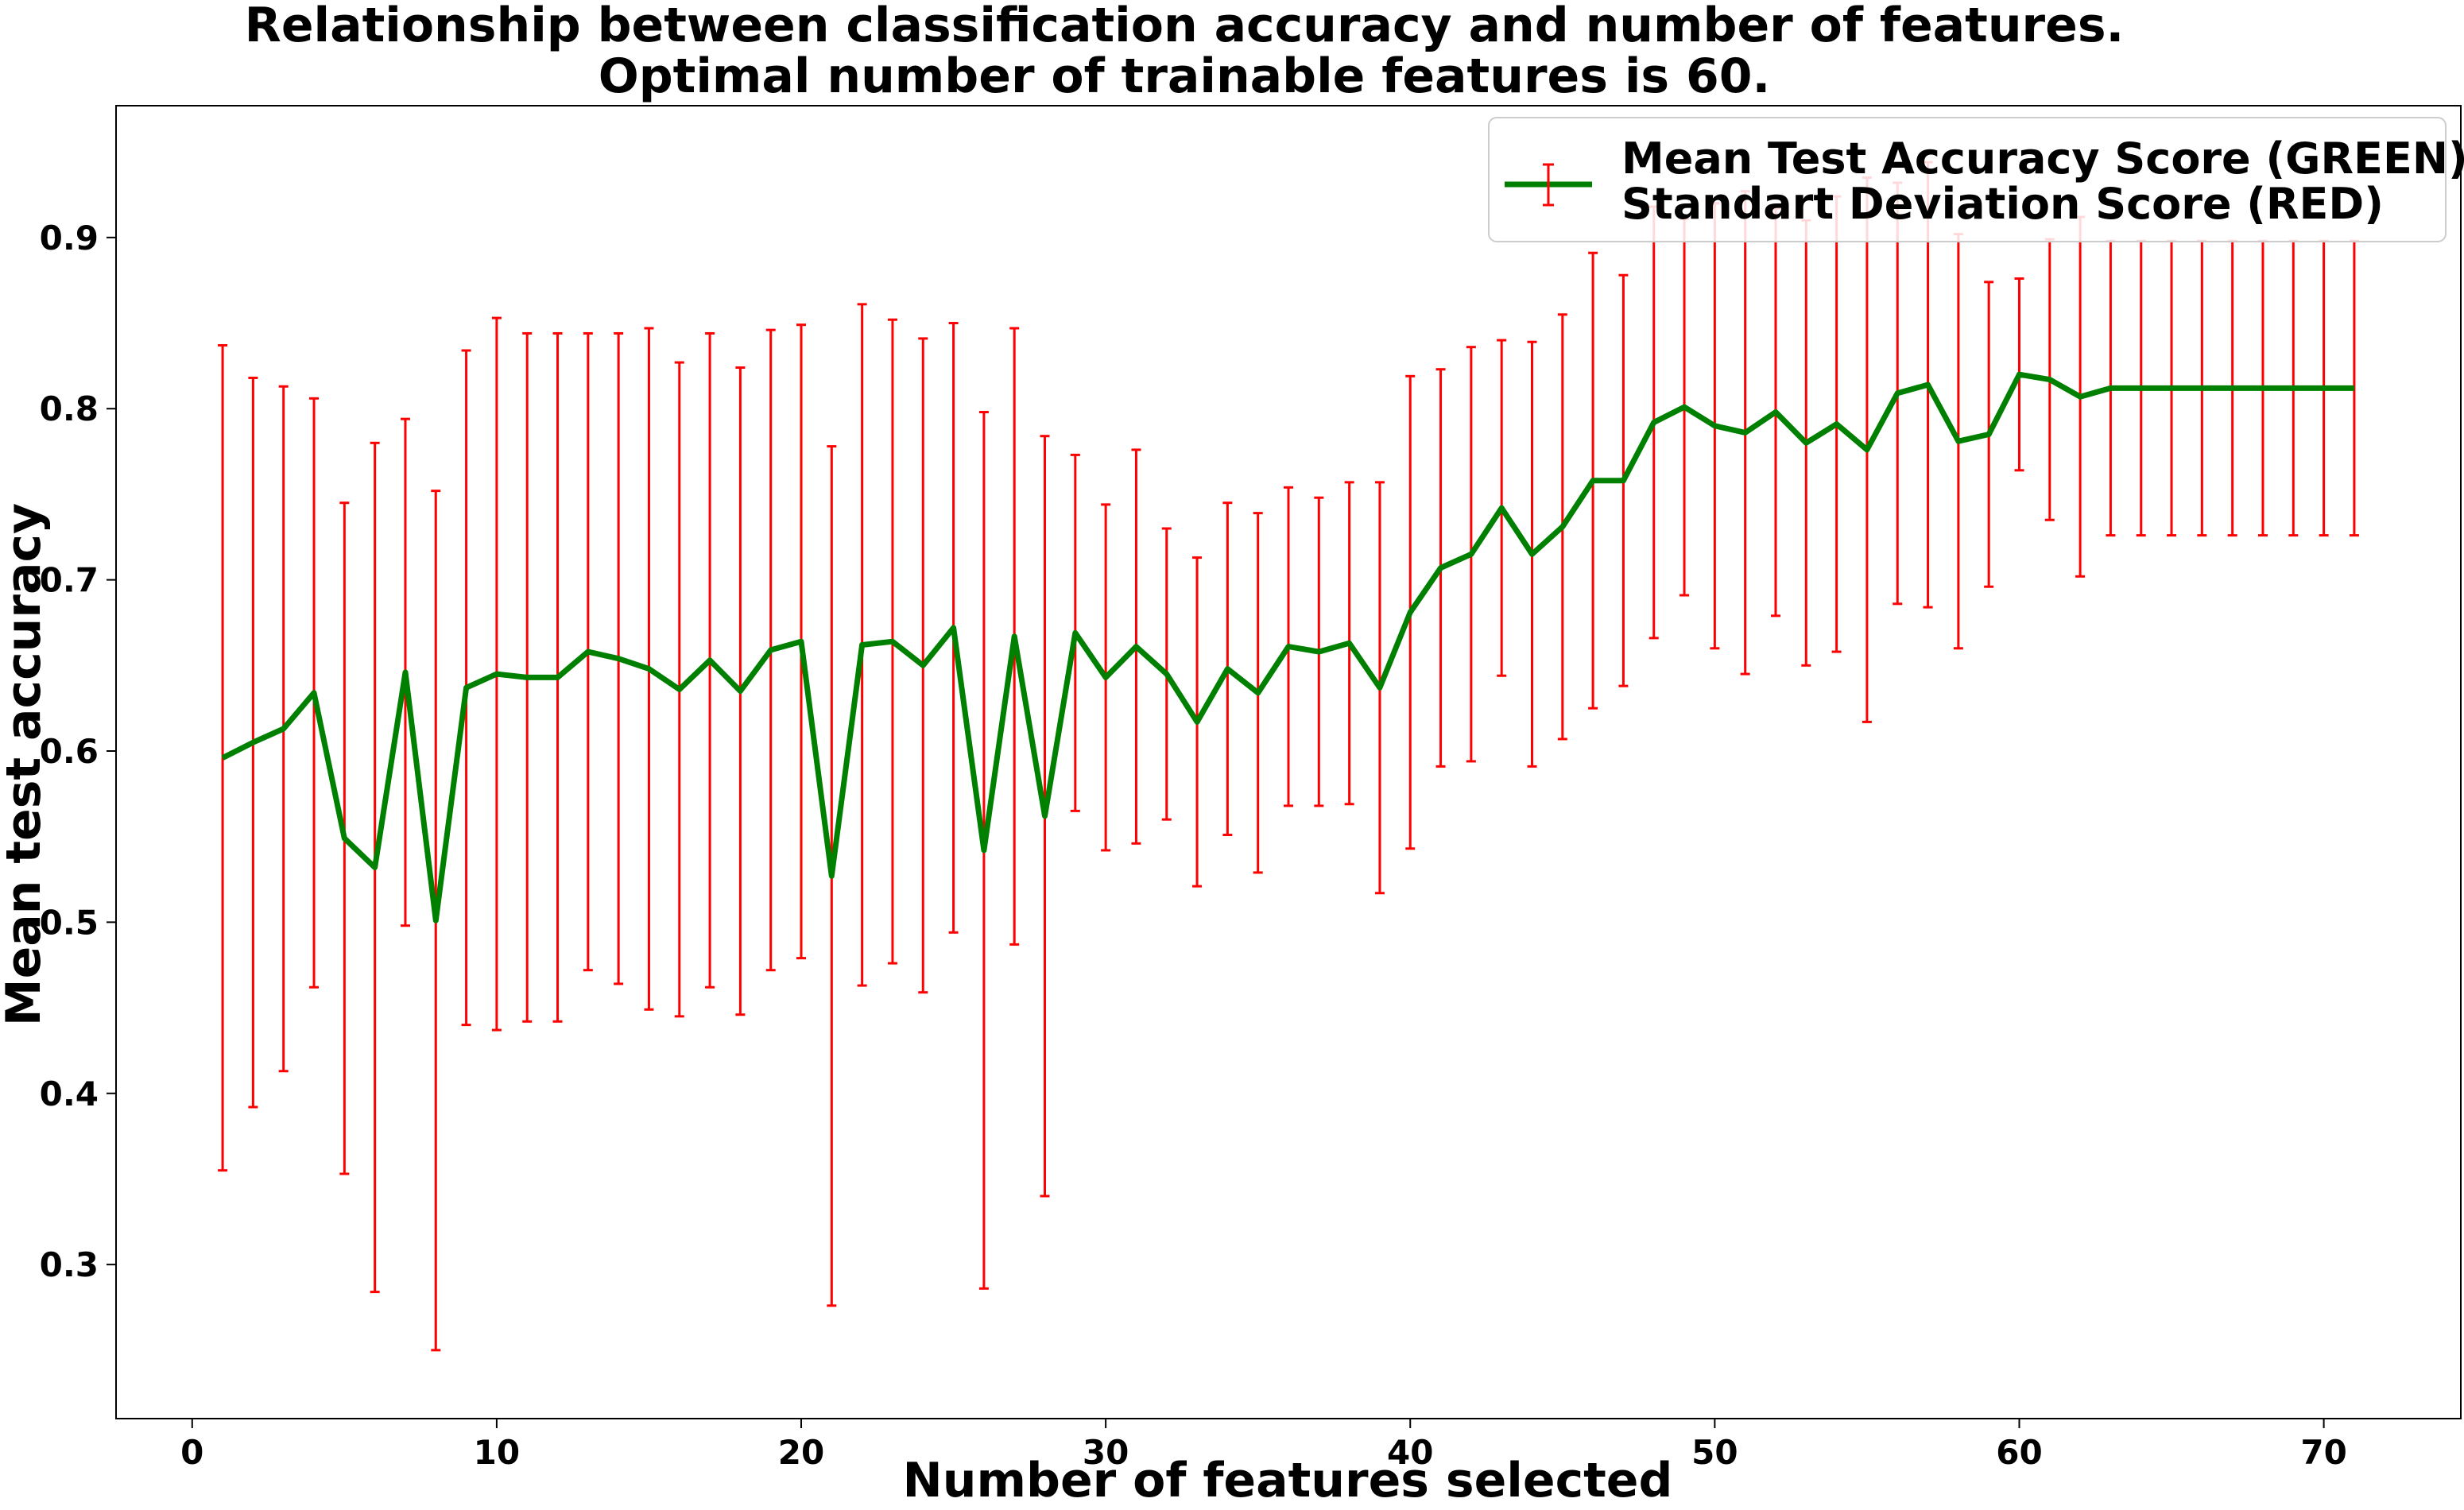  What do you see at coordinates (69, 408) in the screenshot?
I see `y-tick-label: 0.8` at bounding box center [69, 408].